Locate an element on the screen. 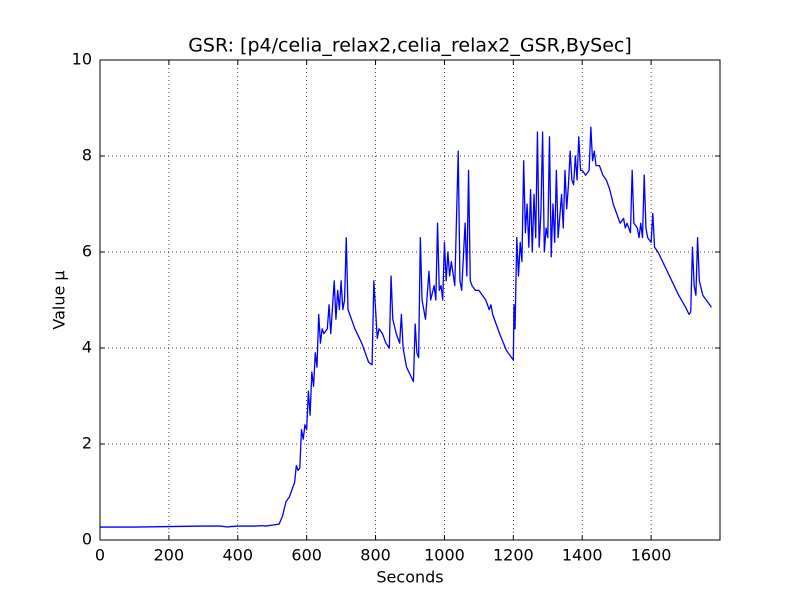 The image size is (800, 600). y-axis-label: Value µ is located at coordinates (59, 299).